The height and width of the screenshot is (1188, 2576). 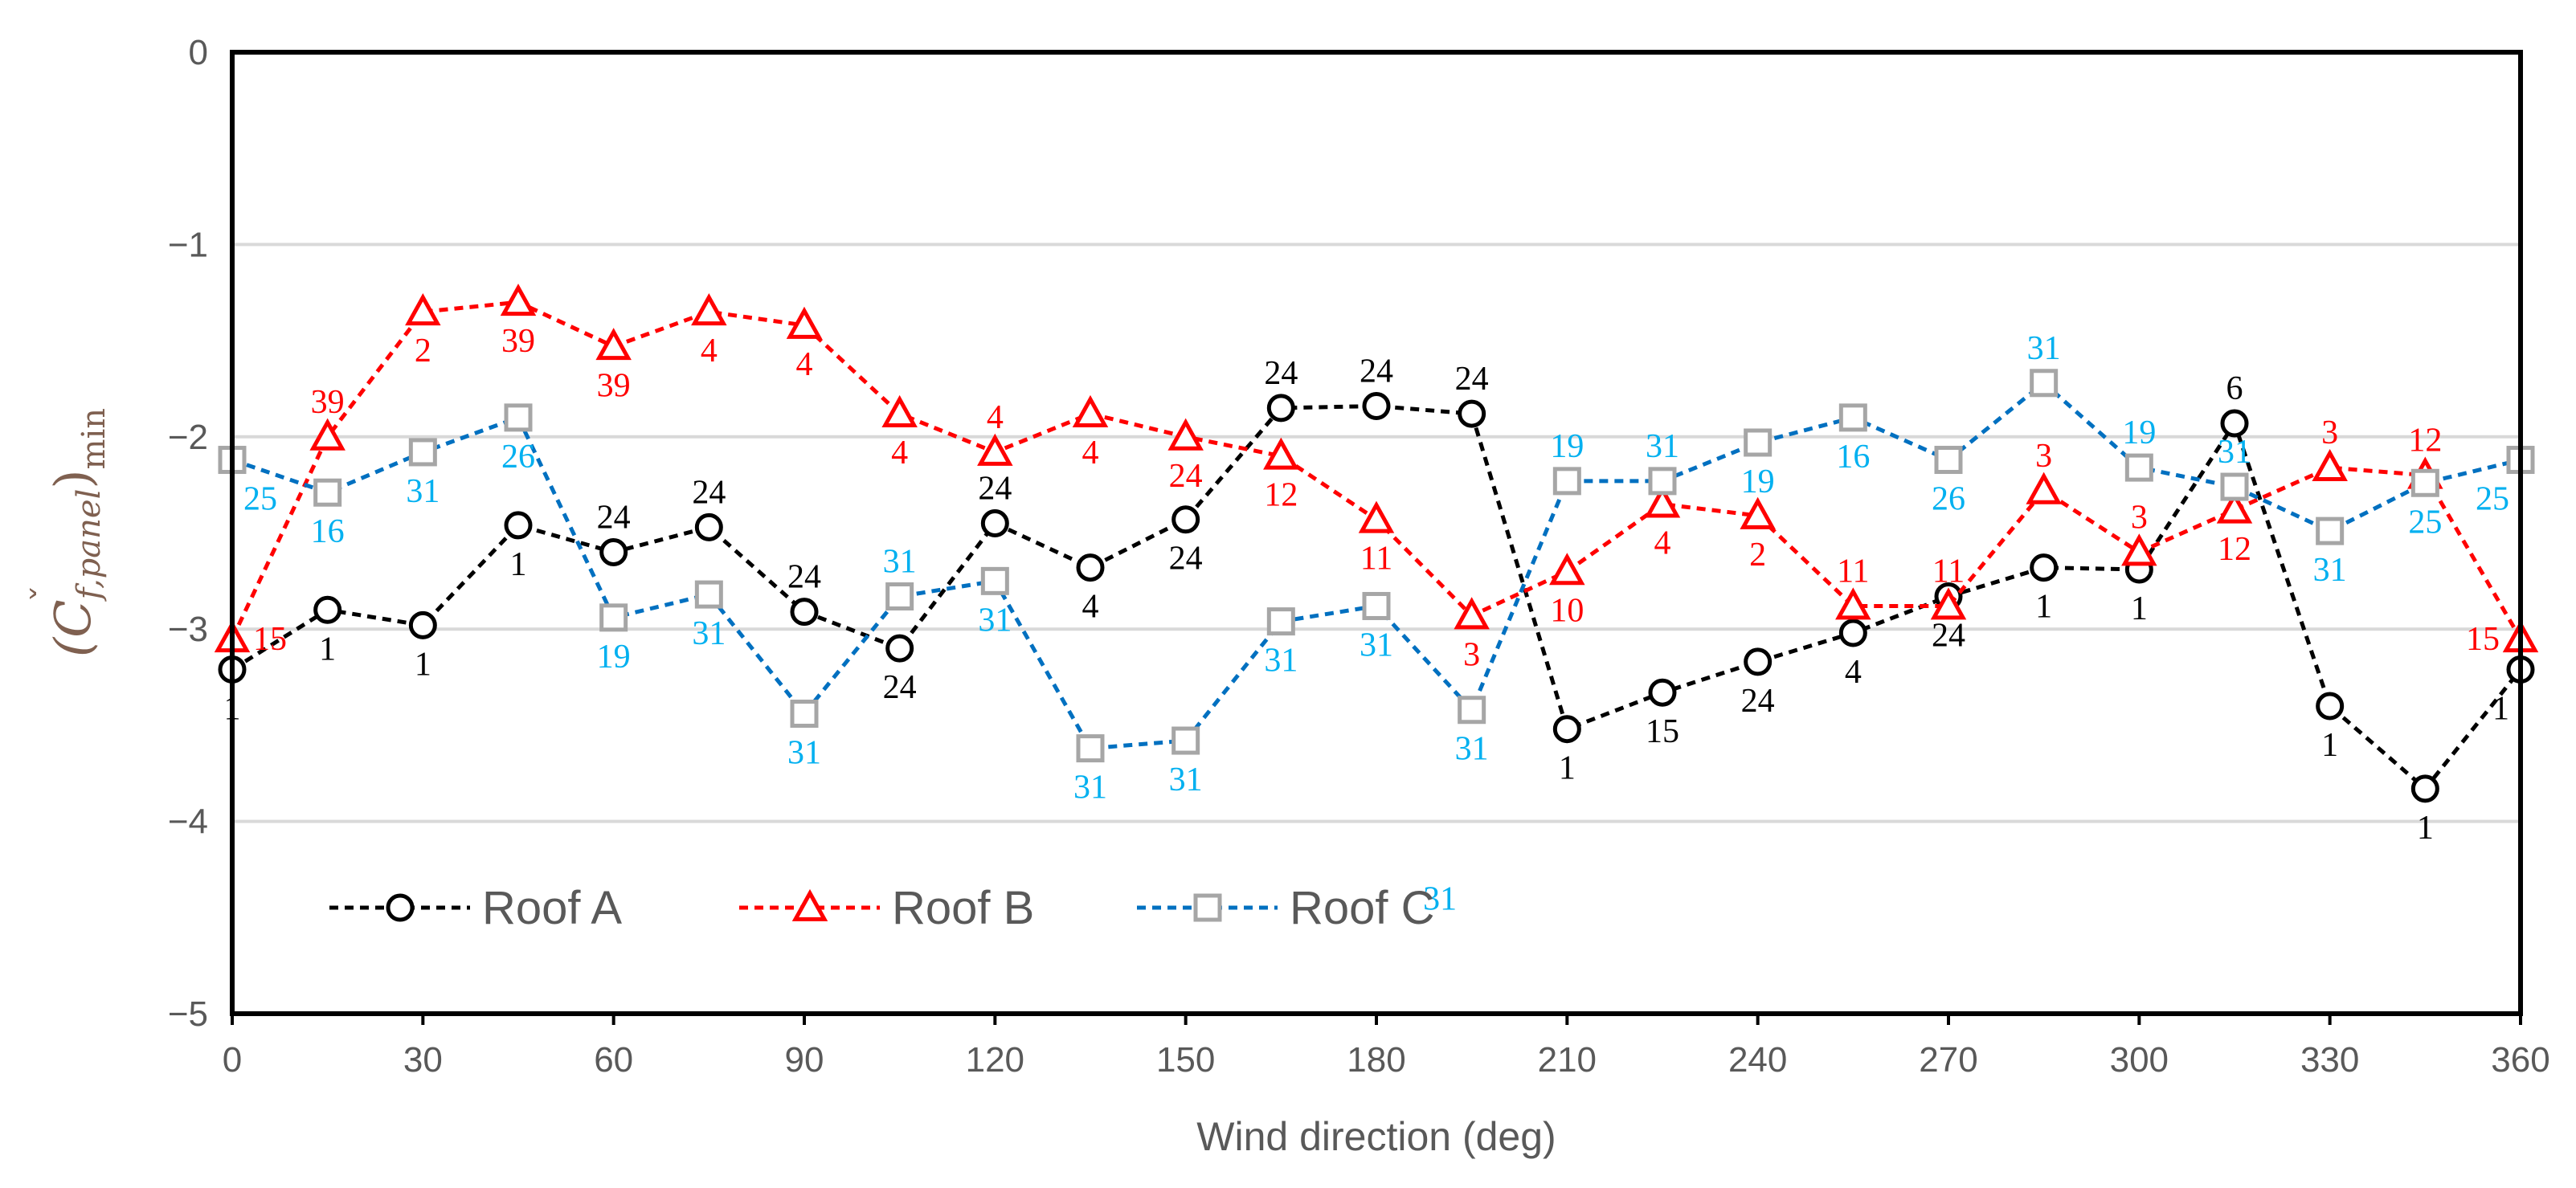 What do you see at coordinates (188, 437) in the screenshot?
I see `y-tick-label: −2` at bounding box center [188, 437].